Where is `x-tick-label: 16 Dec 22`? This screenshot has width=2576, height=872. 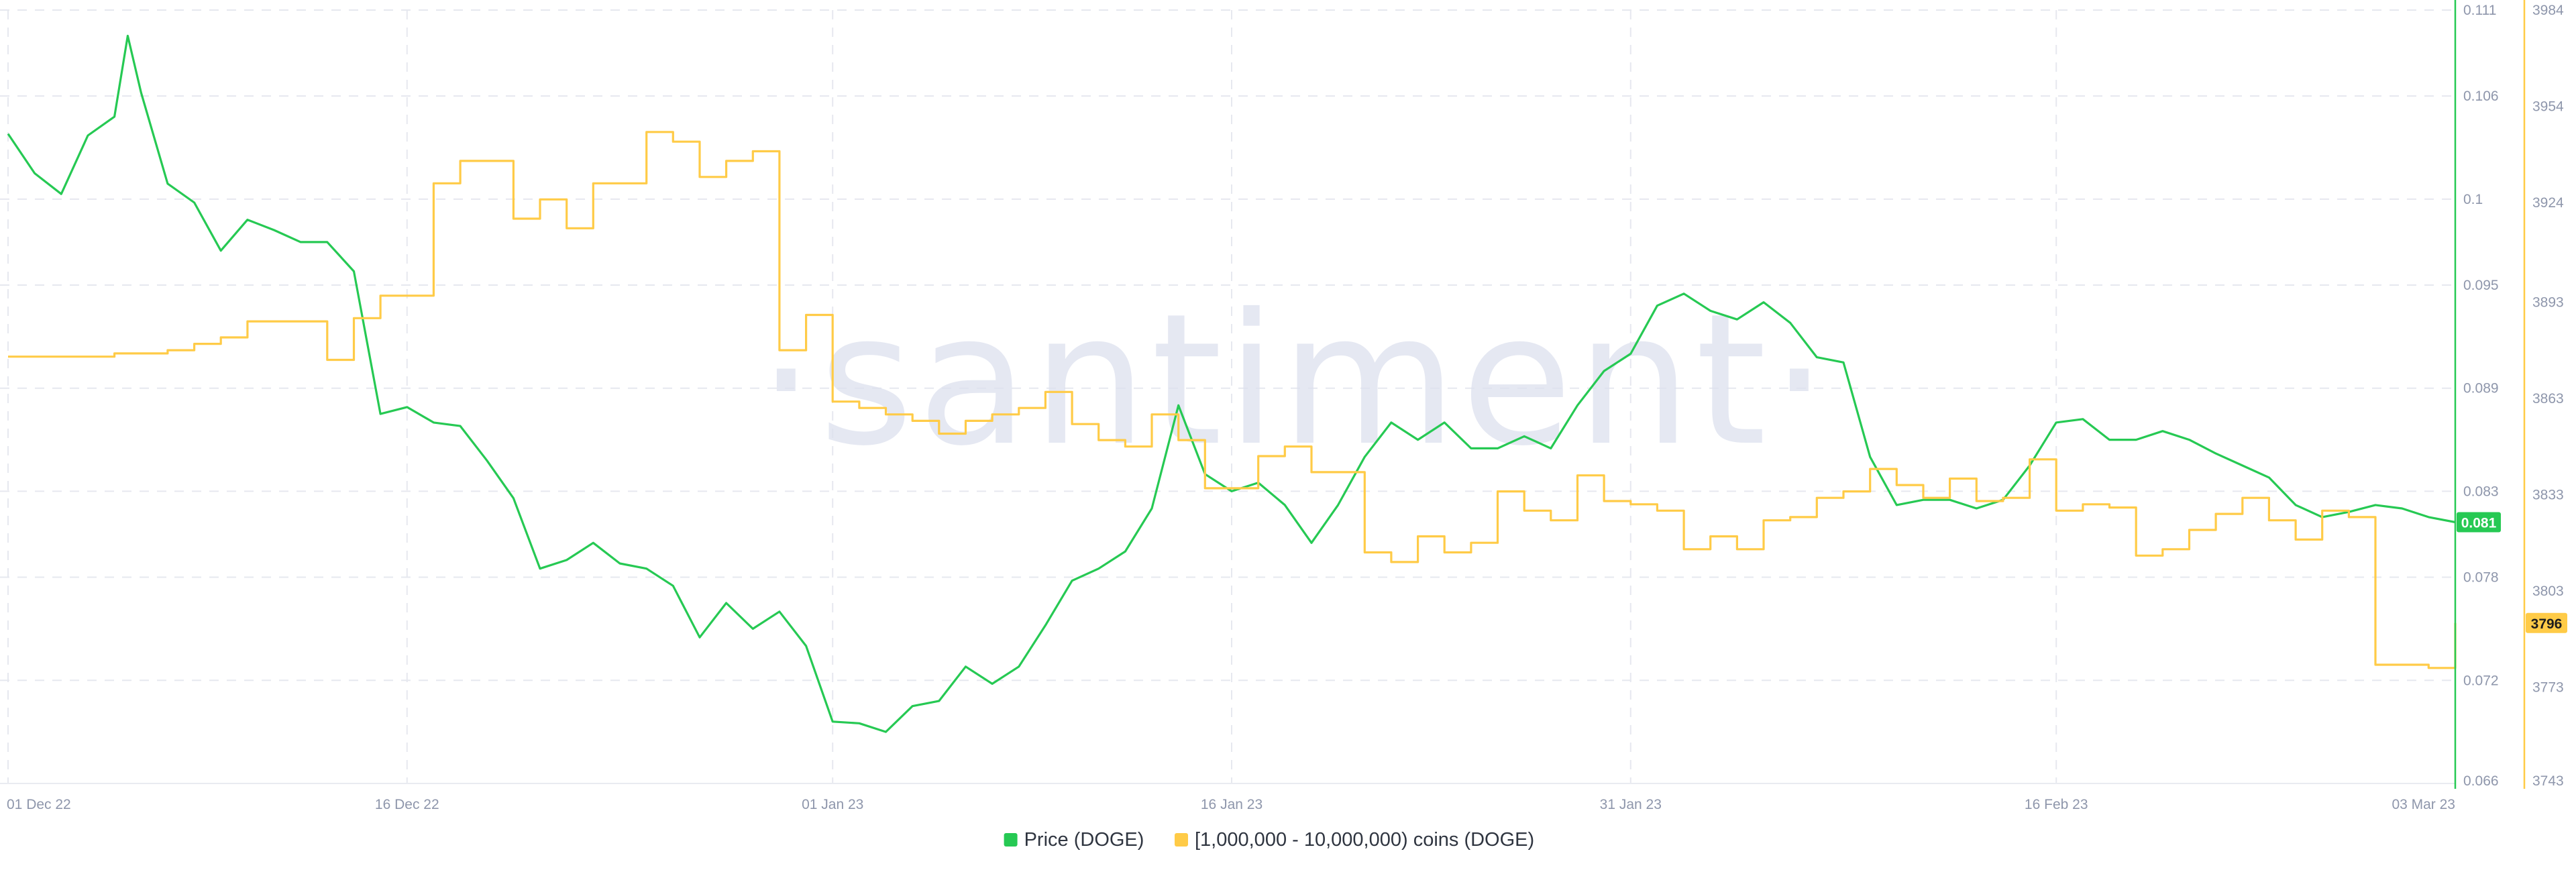 x-tick-label: 16 Dec 22 is located at coordinates (407, 805).